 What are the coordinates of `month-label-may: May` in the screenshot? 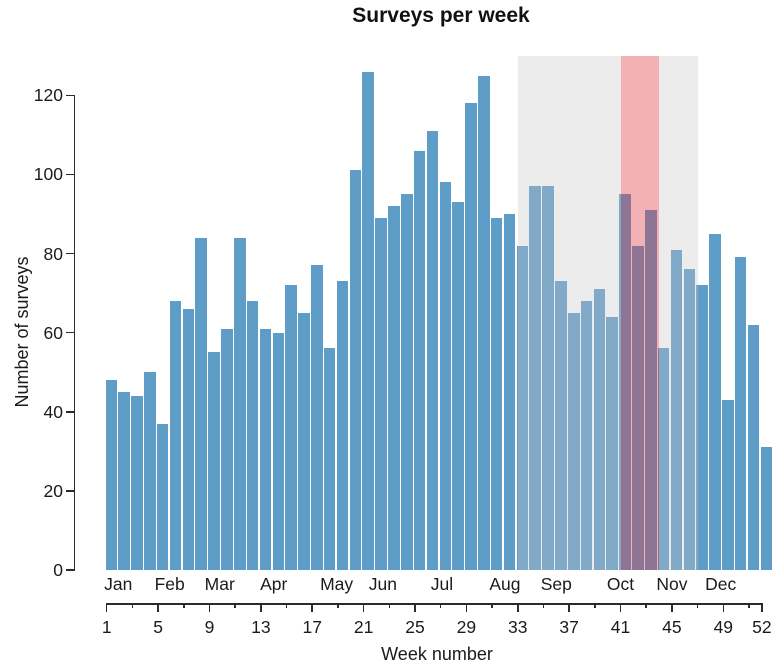 It's located at (337, 584).